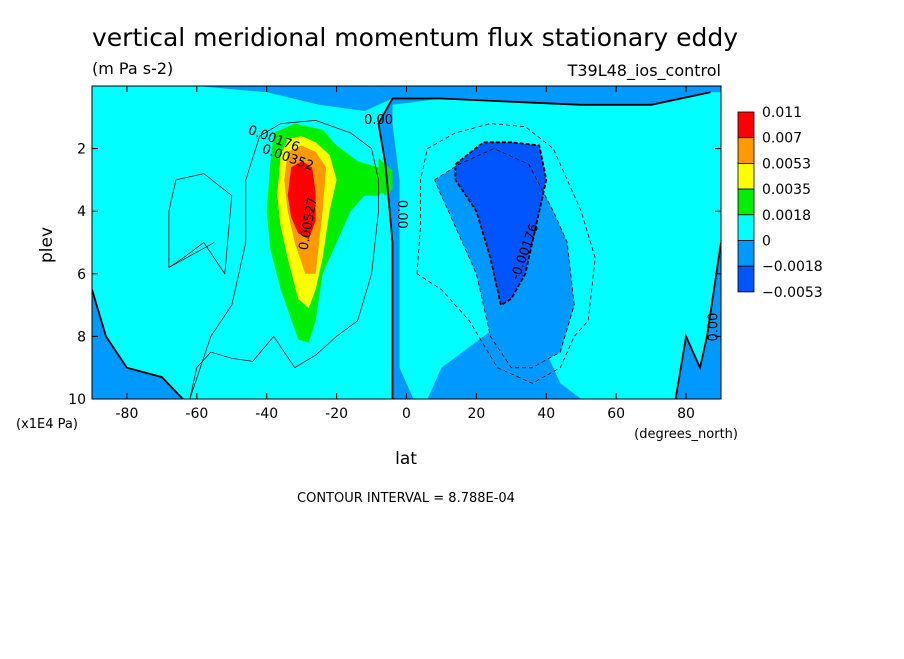 This screenshot has height=659, width=904. Describe the element at coordinates (792, 267) in the screenshot. I see `legend-label: −0.0018` at that location.